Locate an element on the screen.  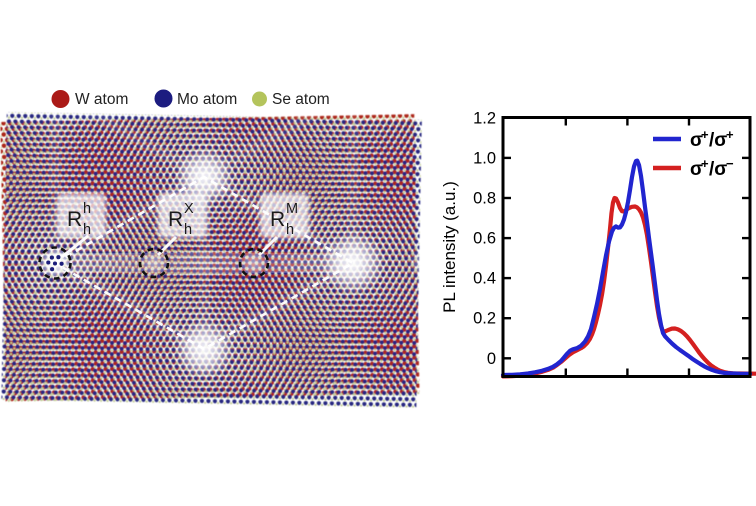
svg-text: PL intensity (a.u.) is located at coordinates (449, 247).